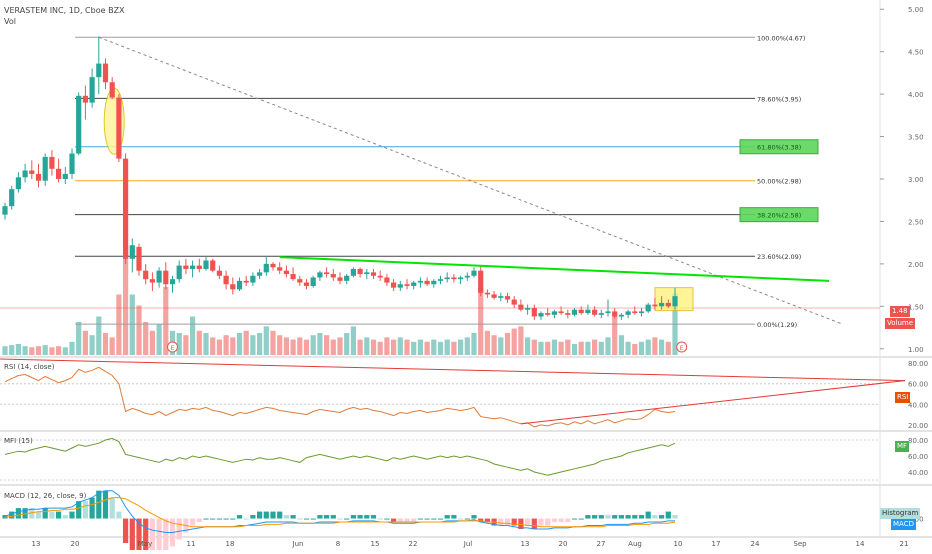  Describe the element at coordinates (918, 426) in the screenshot. I see `rsi-tick-label: 20.00` at that location.